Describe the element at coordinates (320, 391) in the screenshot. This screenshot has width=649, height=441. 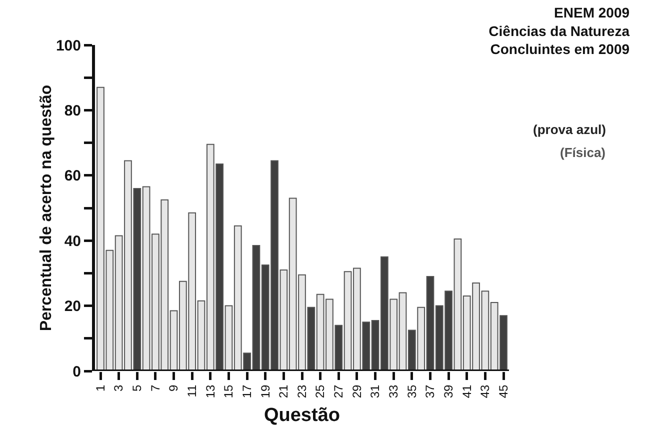
I see `x-tick-label: 25` at that location.